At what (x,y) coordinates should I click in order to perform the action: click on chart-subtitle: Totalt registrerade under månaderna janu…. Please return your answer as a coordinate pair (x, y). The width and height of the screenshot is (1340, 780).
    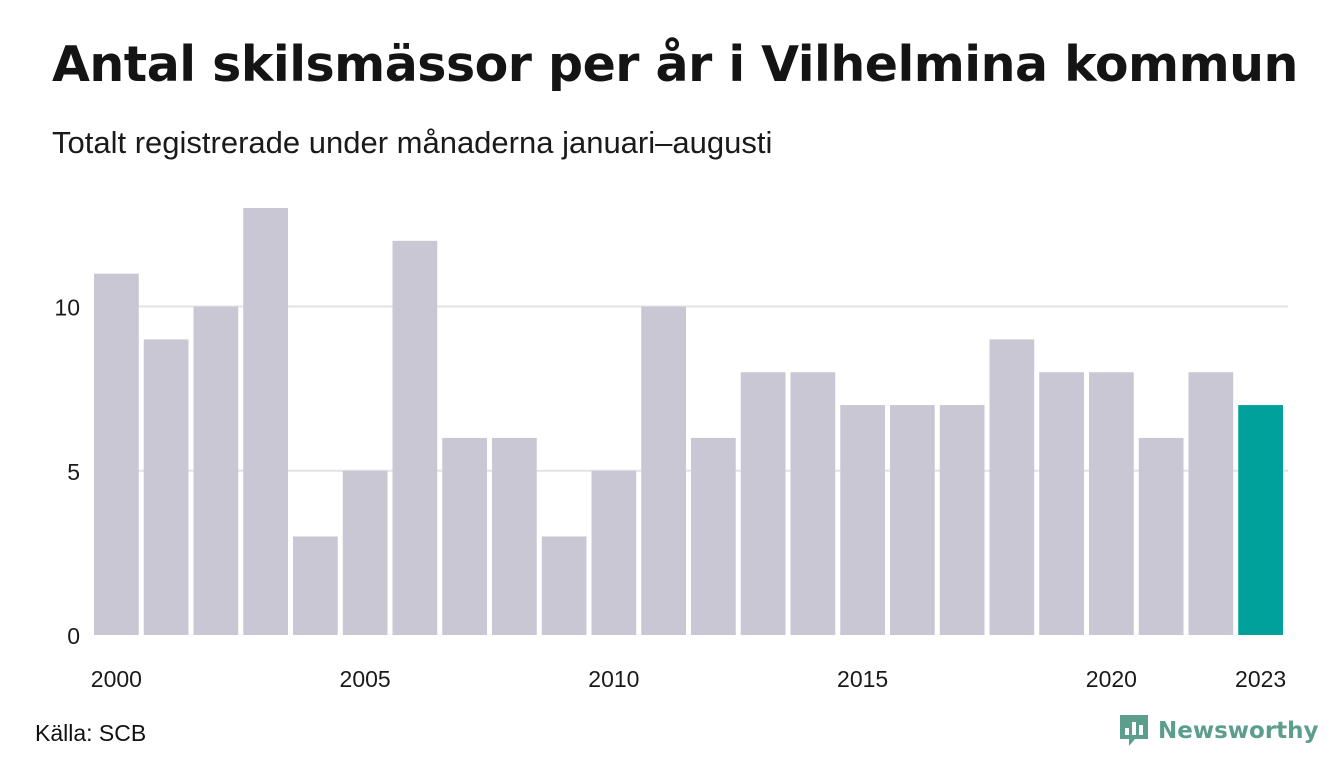
    Looking at the image, I should click on (412, 142).